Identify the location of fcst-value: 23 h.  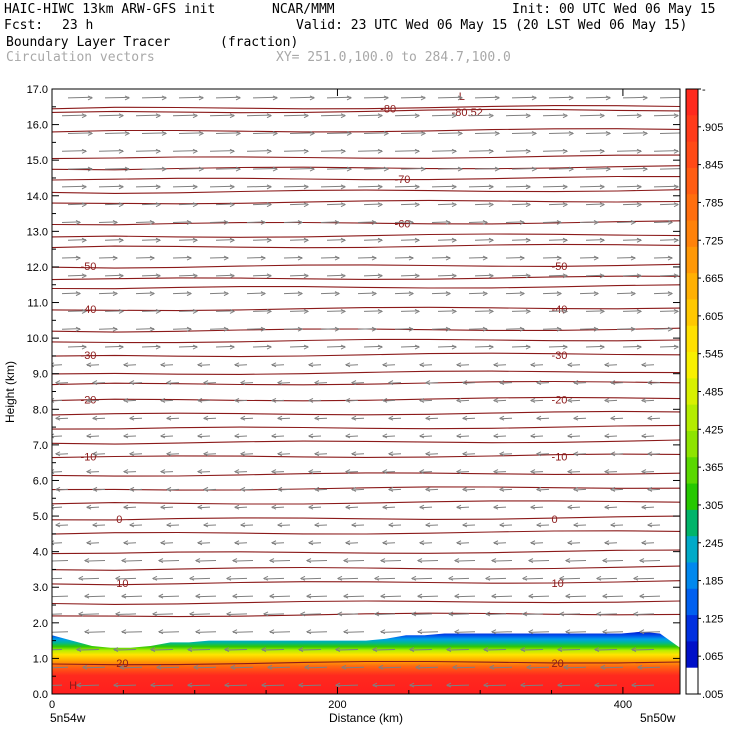
(78, 25).